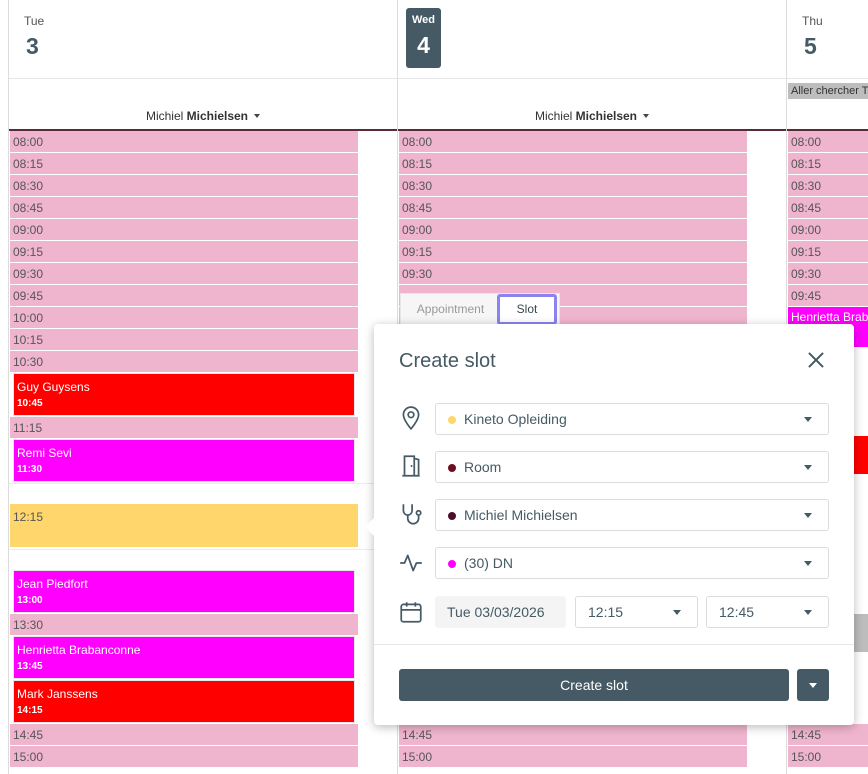 The height and width of the screenshot is (774, 868). Describe the element at coordinates (810, 46) in the screenshot. I see `day-number: 5` at that location.